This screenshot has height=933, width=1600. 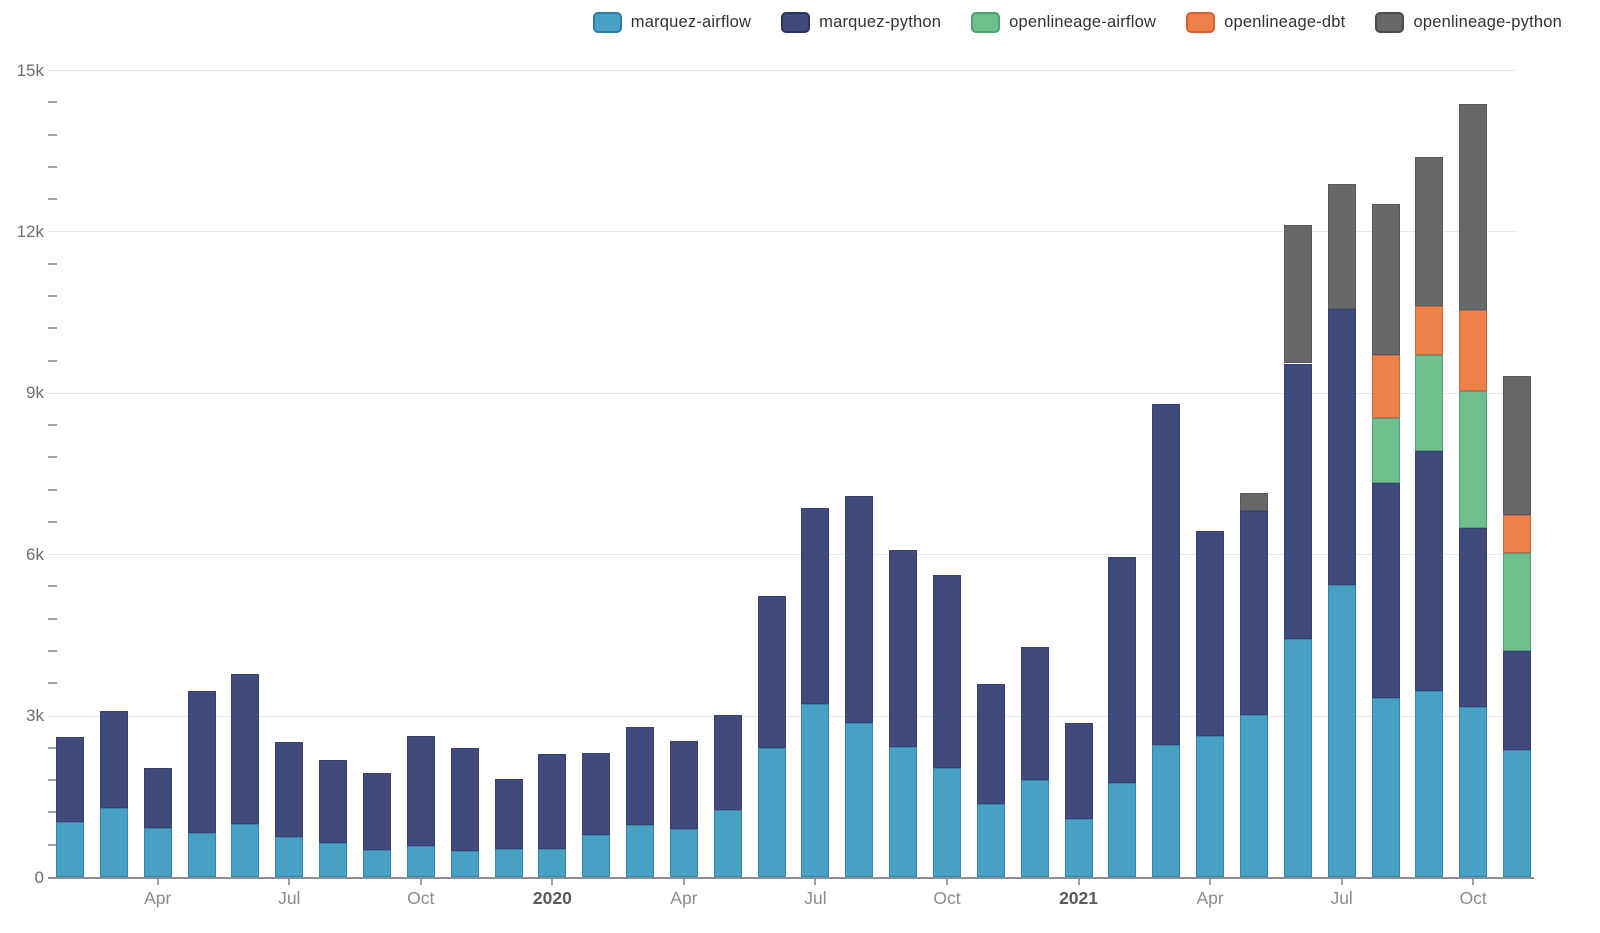 I want to click on legend-item-openlineage-python: openlineage-python, so click(x=1468, y=22).